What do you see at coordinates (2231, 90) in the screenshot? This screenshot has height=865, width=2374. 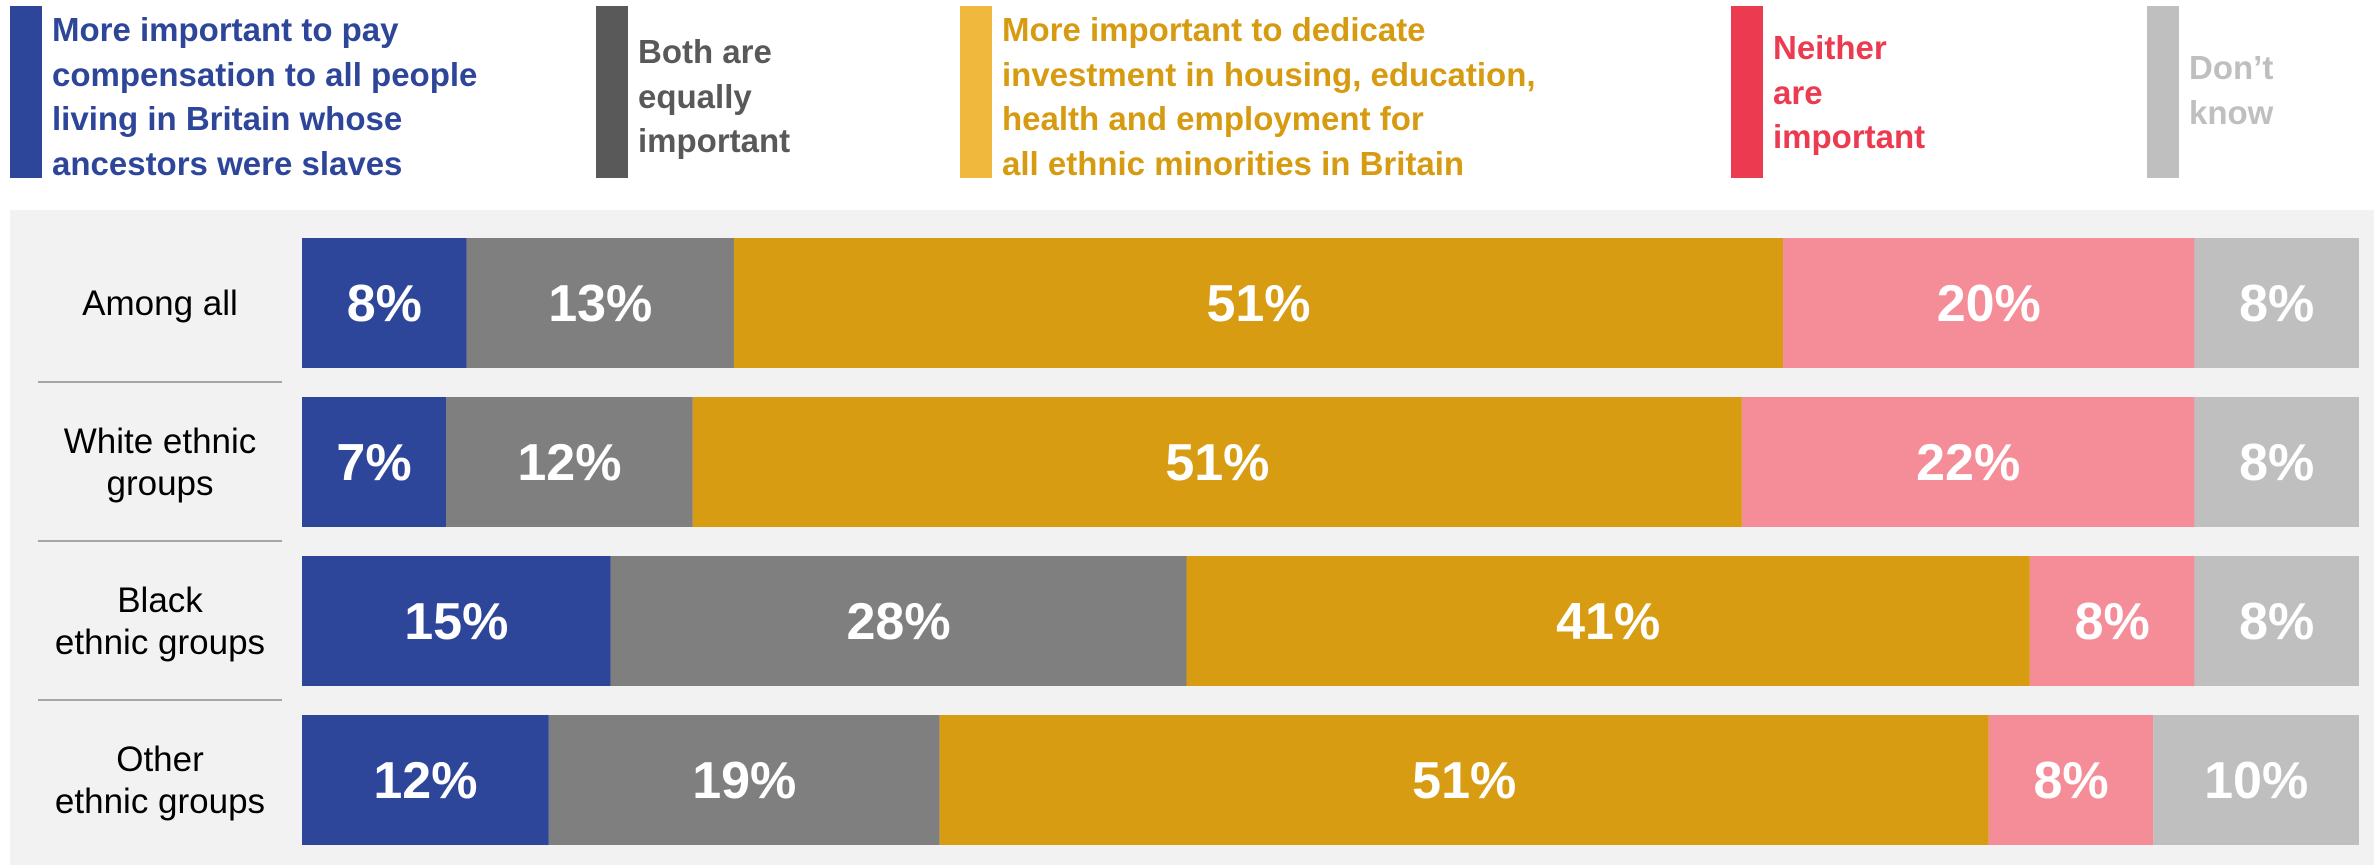 I see `legend-label-dont-know: Don’t know` at bounding box center [2231, 90].